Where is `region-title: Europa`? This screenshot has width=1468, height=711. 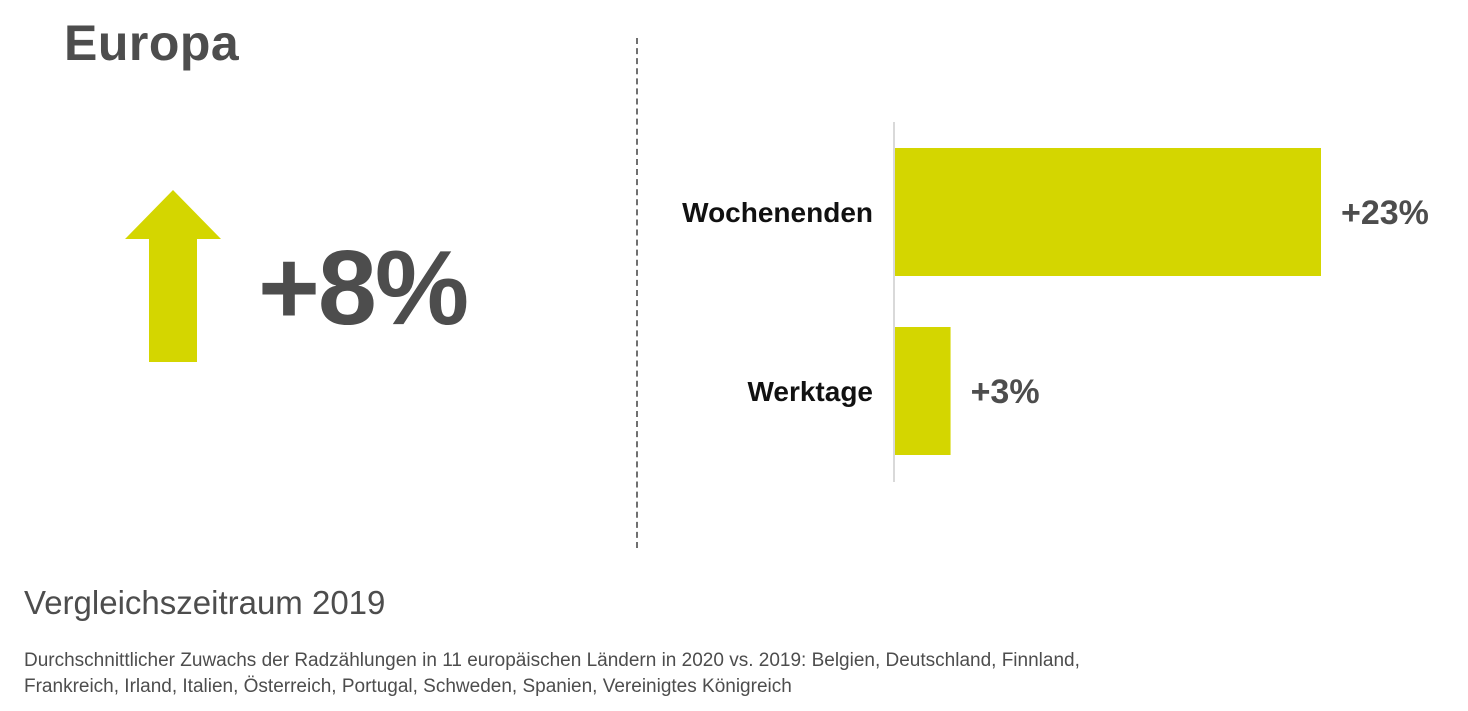
region-title: Europa is located at coordinates (152, 43).